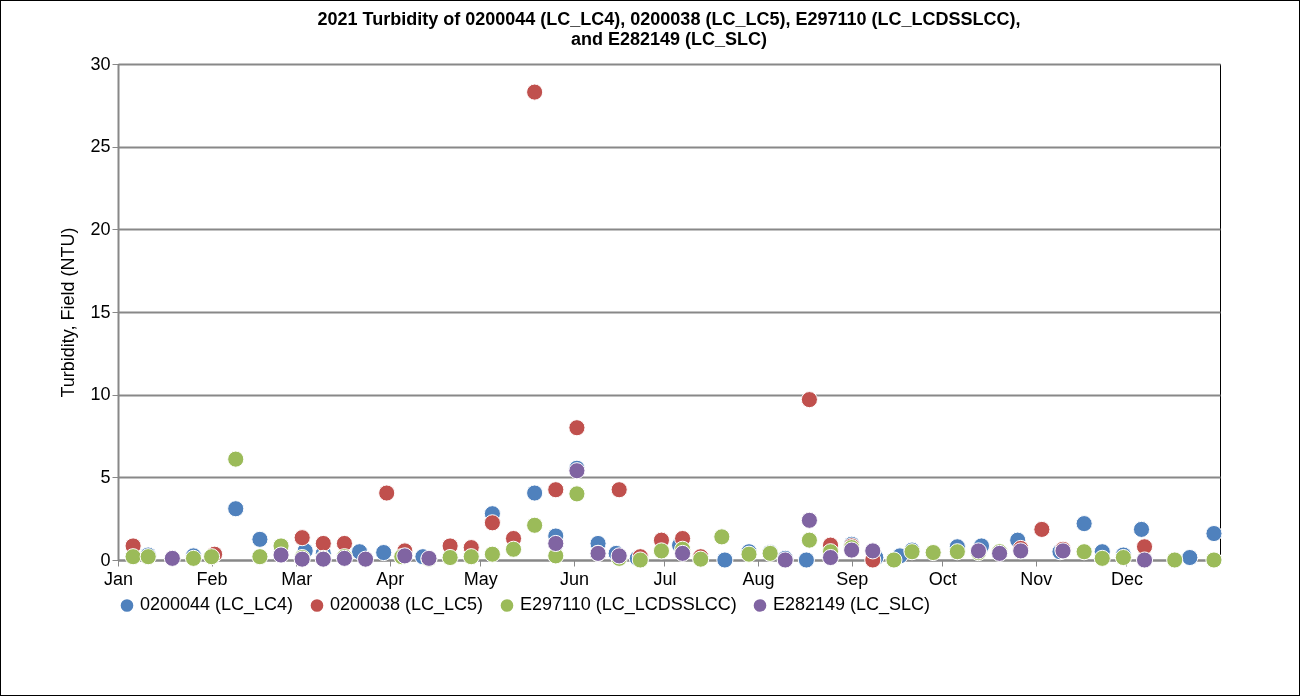  I want to click on legend-label: E297110 (LC_LCDSSLCC), so click(628, 605).